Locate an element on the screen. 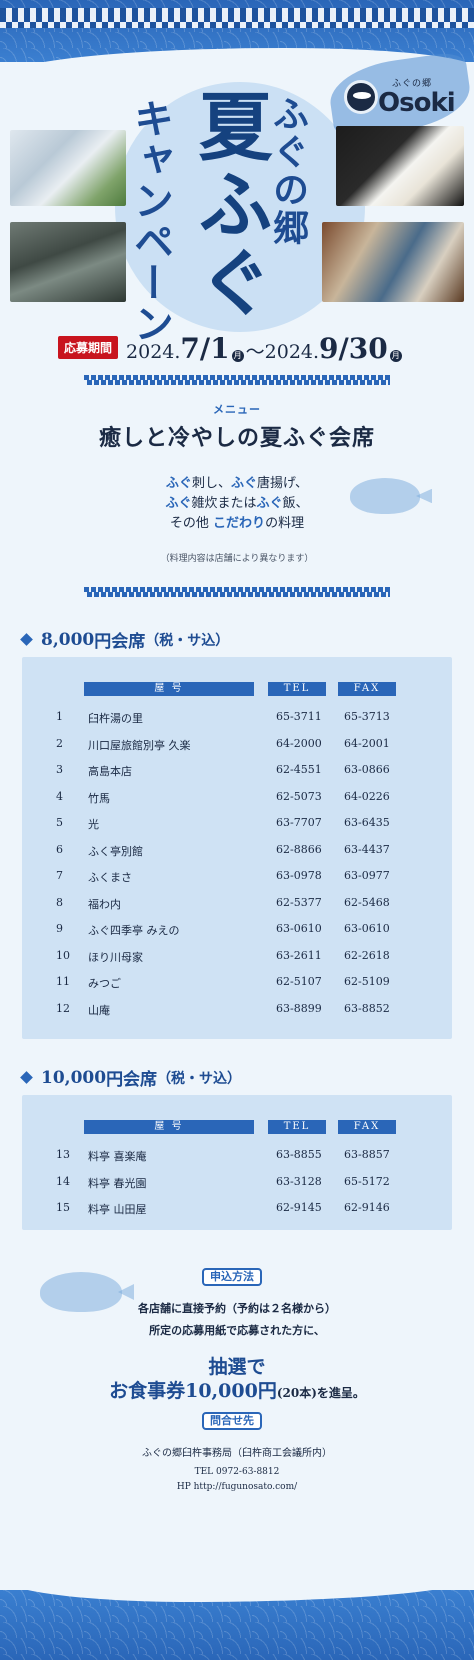 The image size is (474, 1660). section-8000-head: 8,000 円会席 （税・サ込） is located at coordinates (125, 639).